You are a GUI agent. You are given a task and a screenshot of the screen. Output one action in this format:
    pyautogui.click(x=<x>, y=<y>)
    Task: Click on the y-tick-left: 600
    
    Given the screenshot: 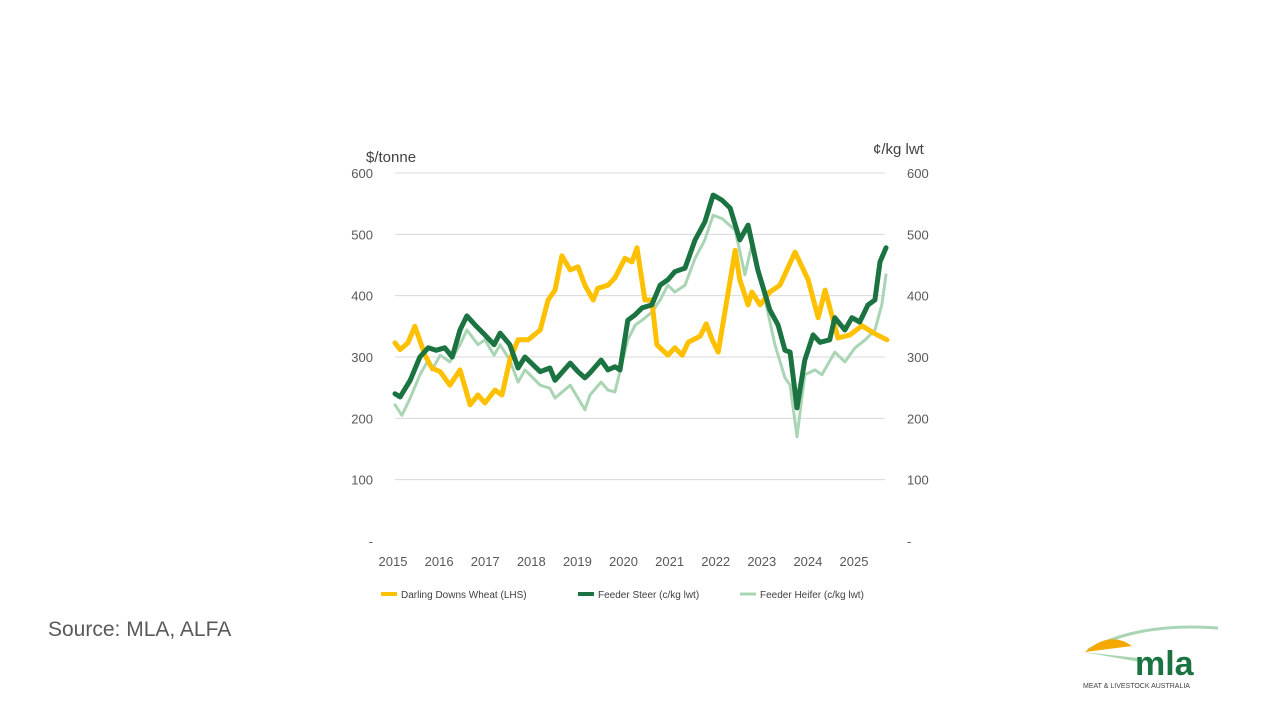 What is the action you would take?
    pyautogui.click(x=362, y=173)
    